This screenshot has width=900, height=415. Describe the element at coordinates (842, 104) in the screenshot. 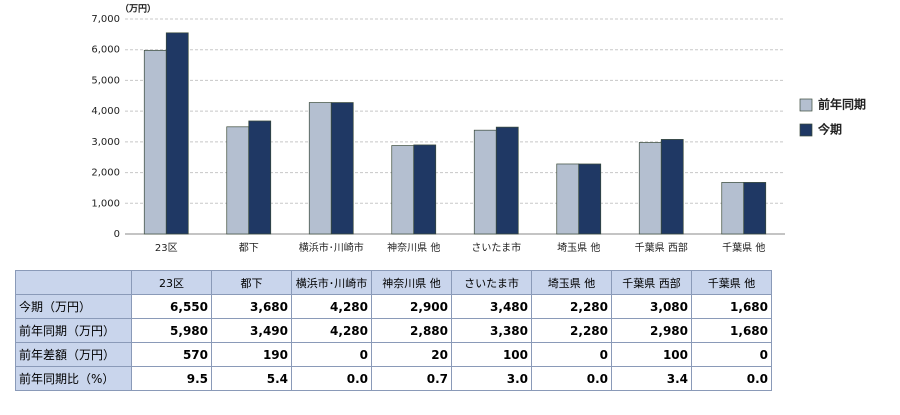

I see `legend-label: 前年同期` at that location.